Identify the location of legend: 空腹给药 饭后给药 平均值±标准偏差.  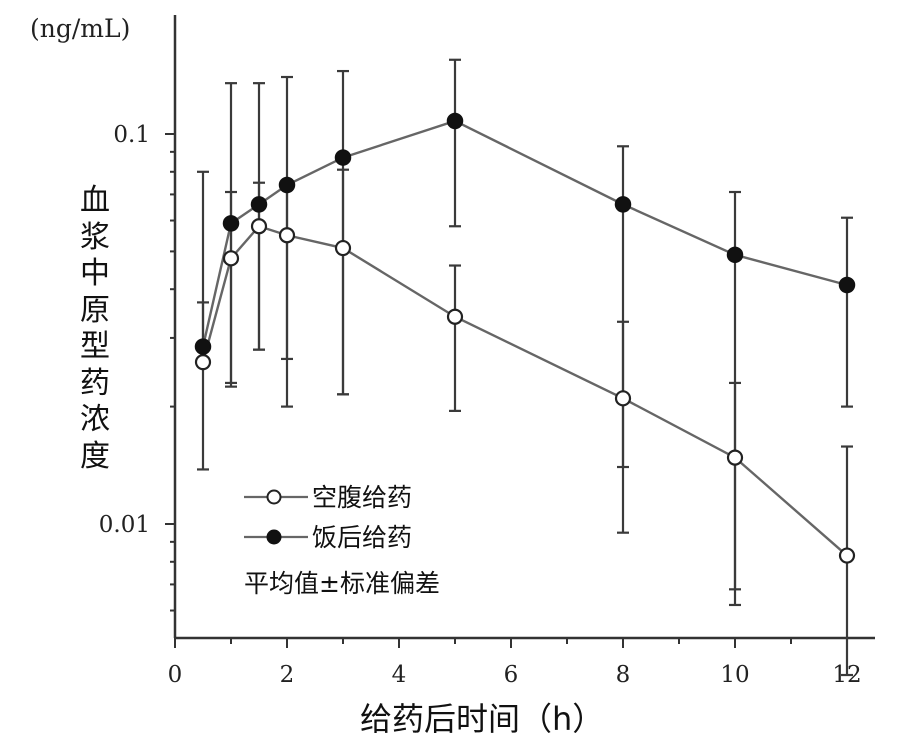
(342, 539).